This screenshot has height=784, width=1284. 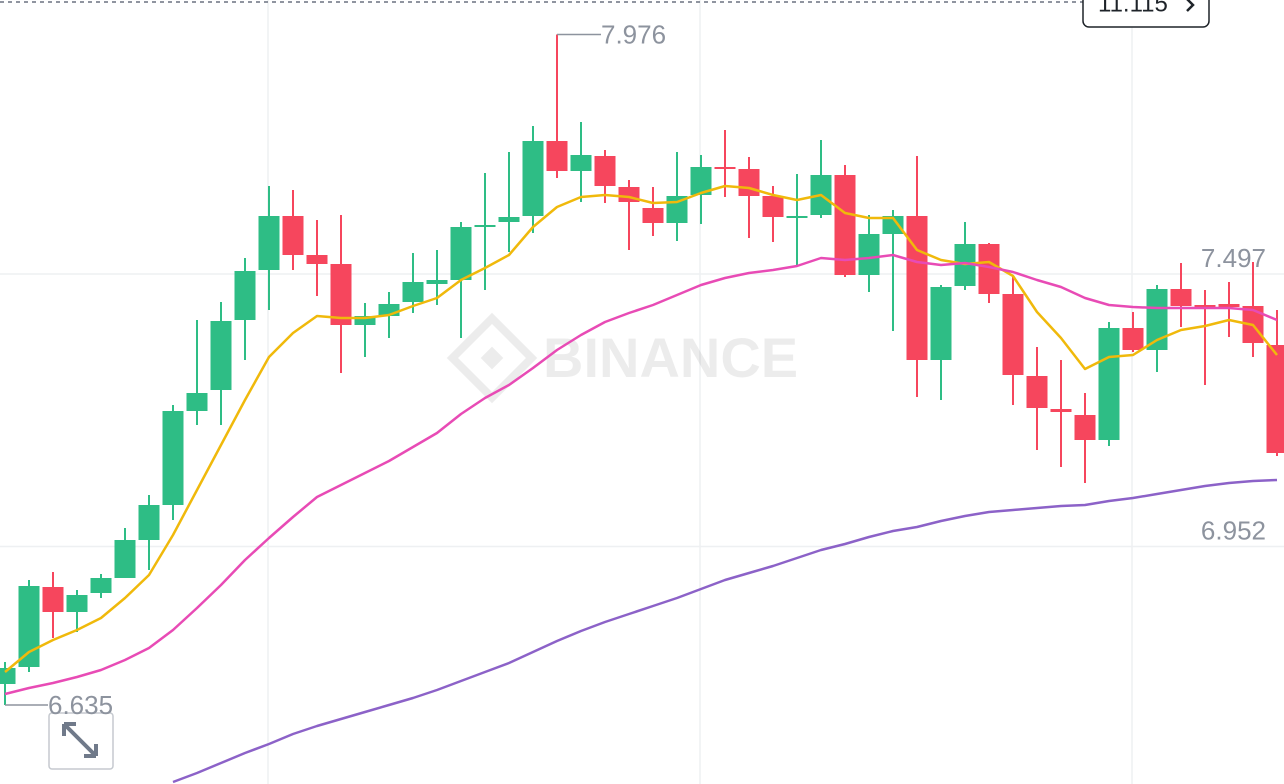 What do you see at coordinates (492, 358) in the screenshot?
I see `watermark-logo` at bounding box center [492, 358].